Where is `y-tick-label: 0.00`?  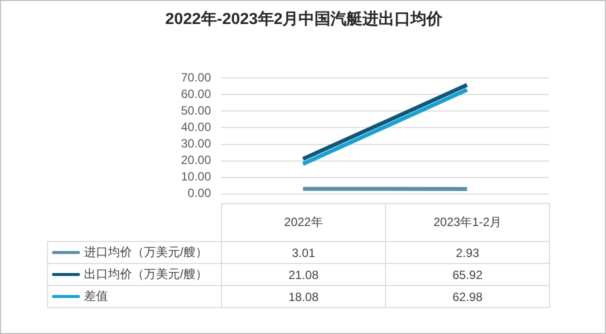
y-tick-label: 0.00 is located at coordinates (200, 193).